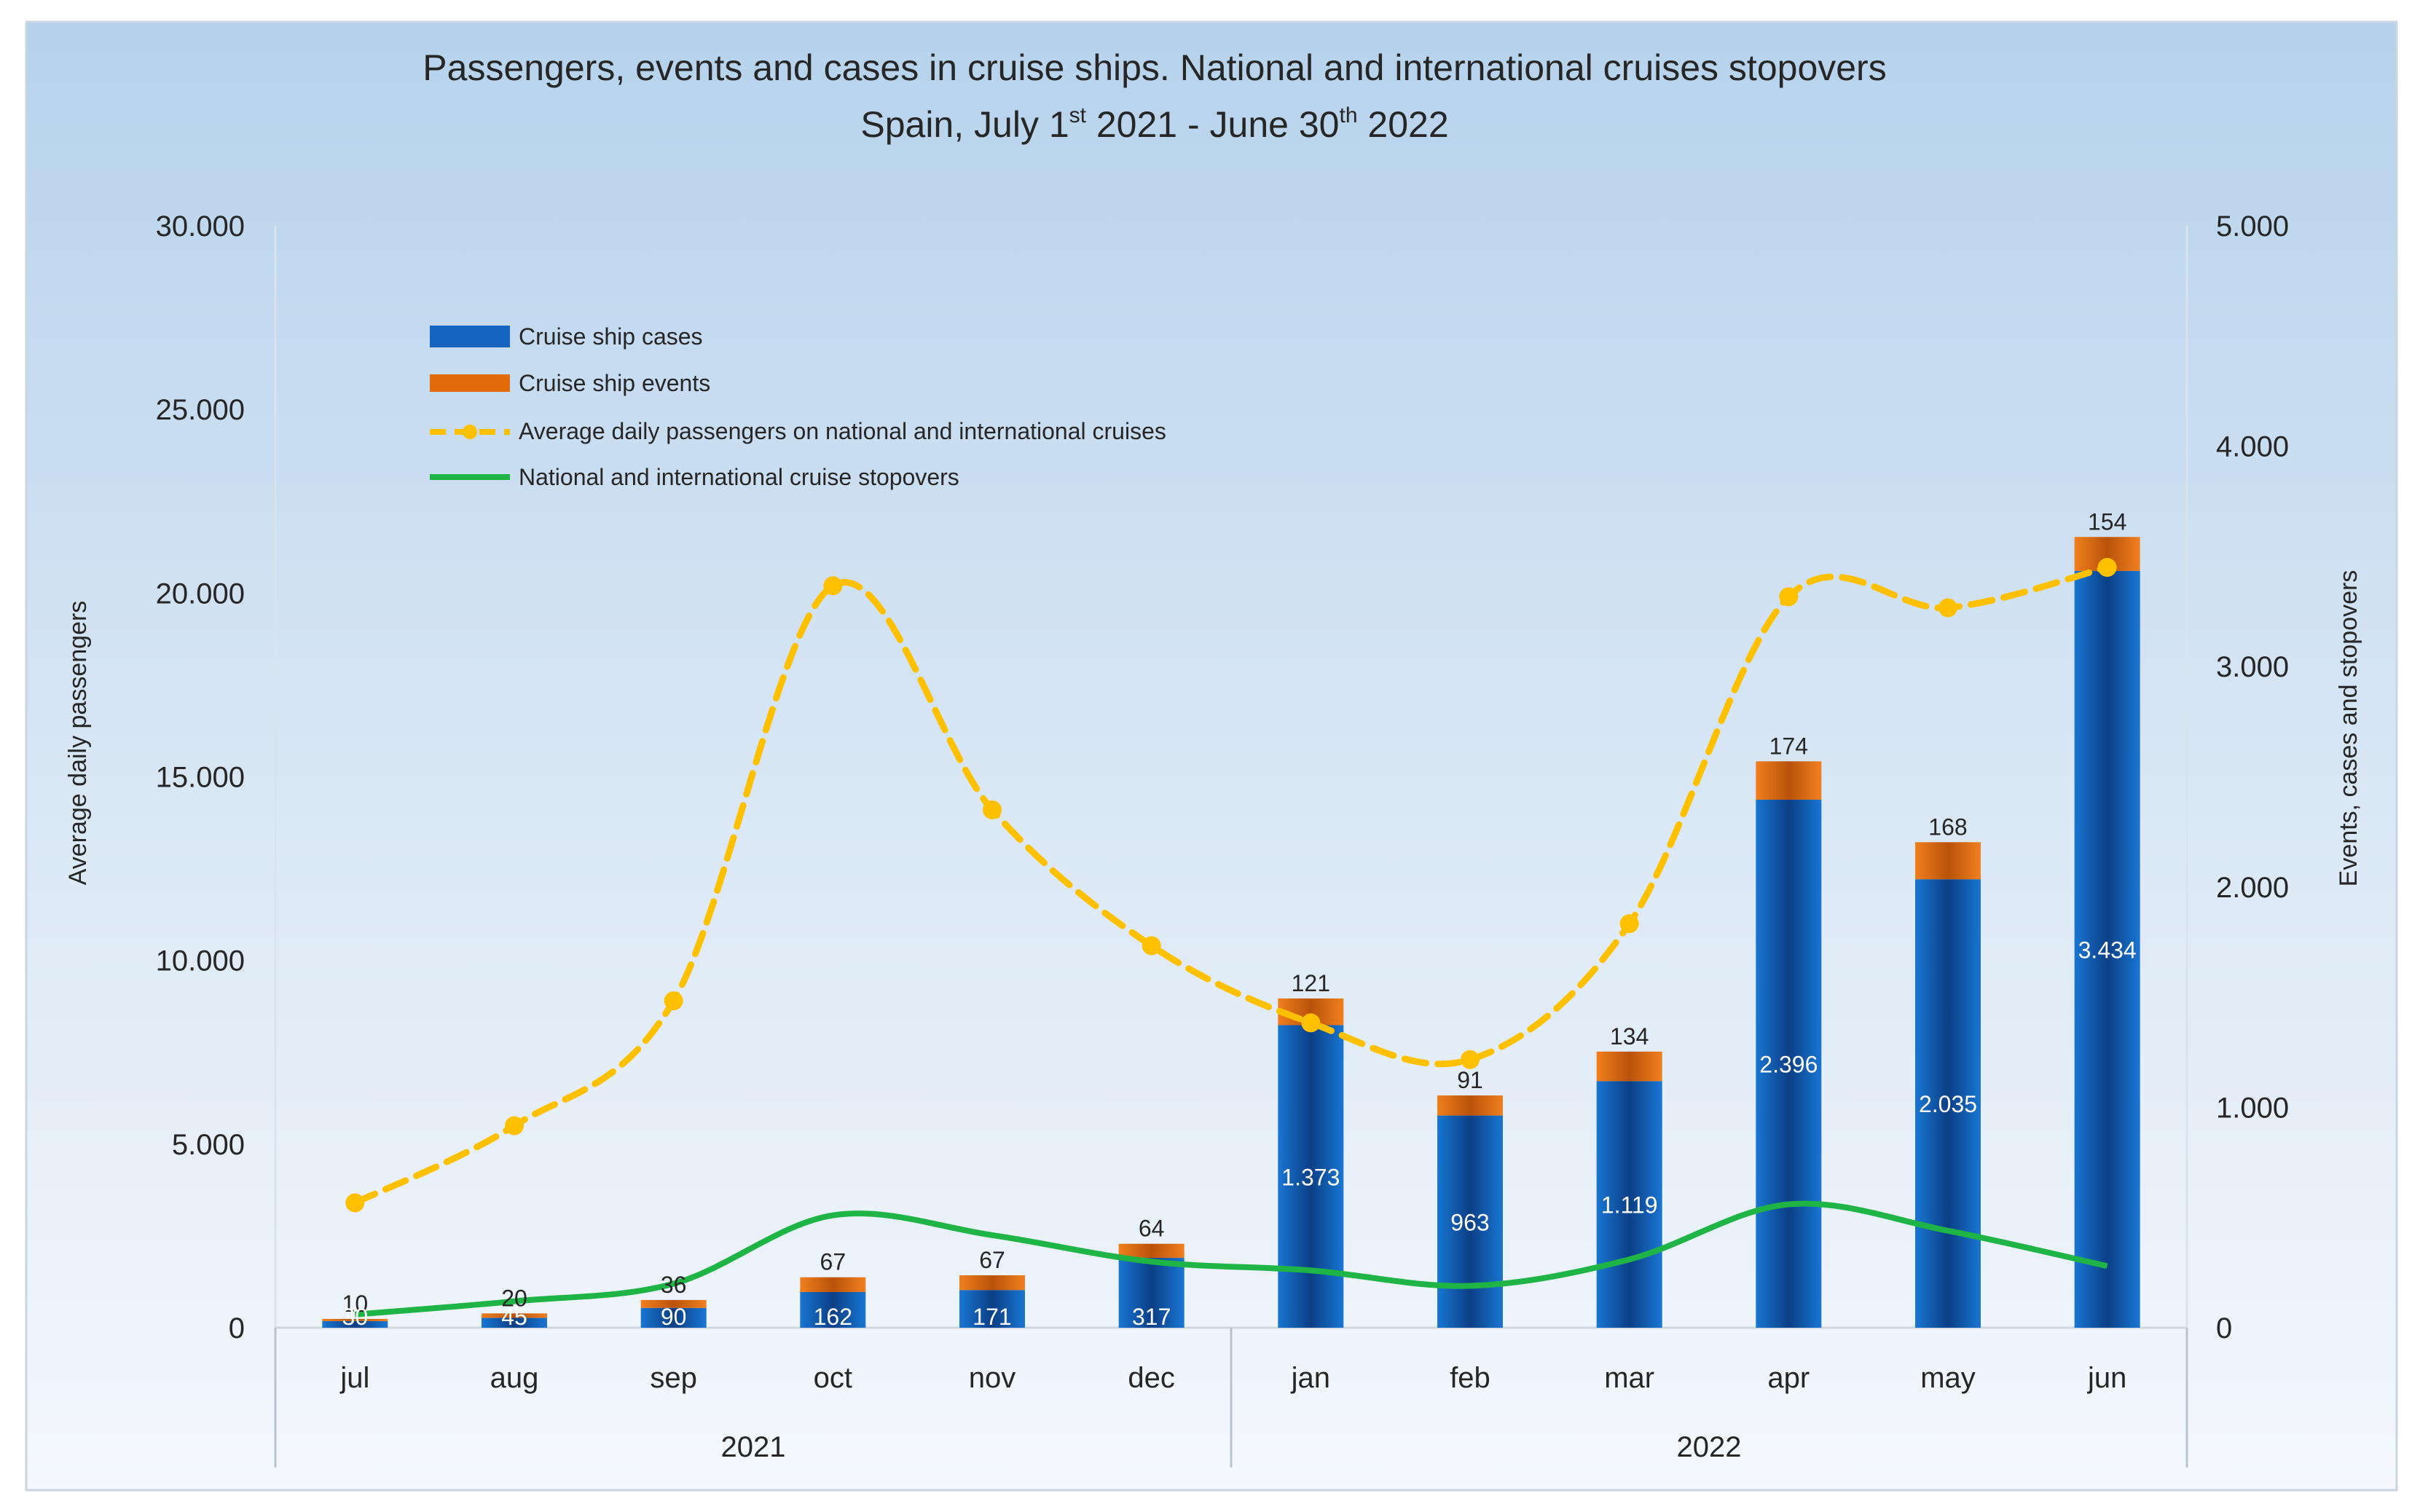  I want to click on events-data-label: 64, so click(1152, 1229).